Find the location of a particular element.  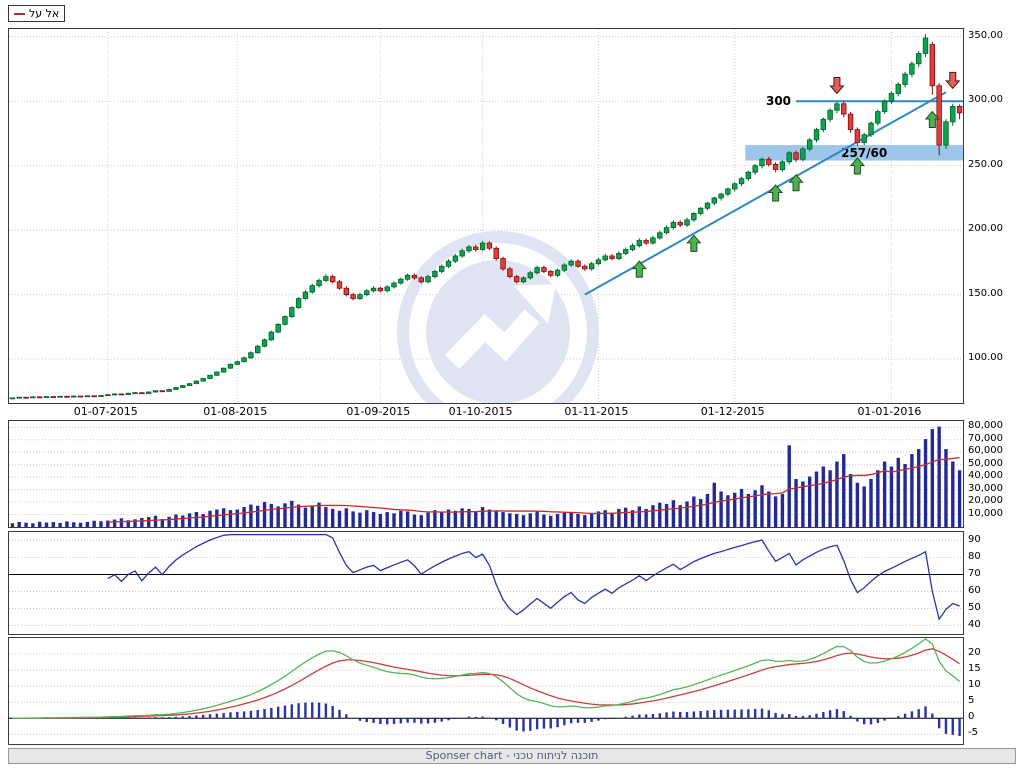

volume-chart is located at coordinates (486, 474).